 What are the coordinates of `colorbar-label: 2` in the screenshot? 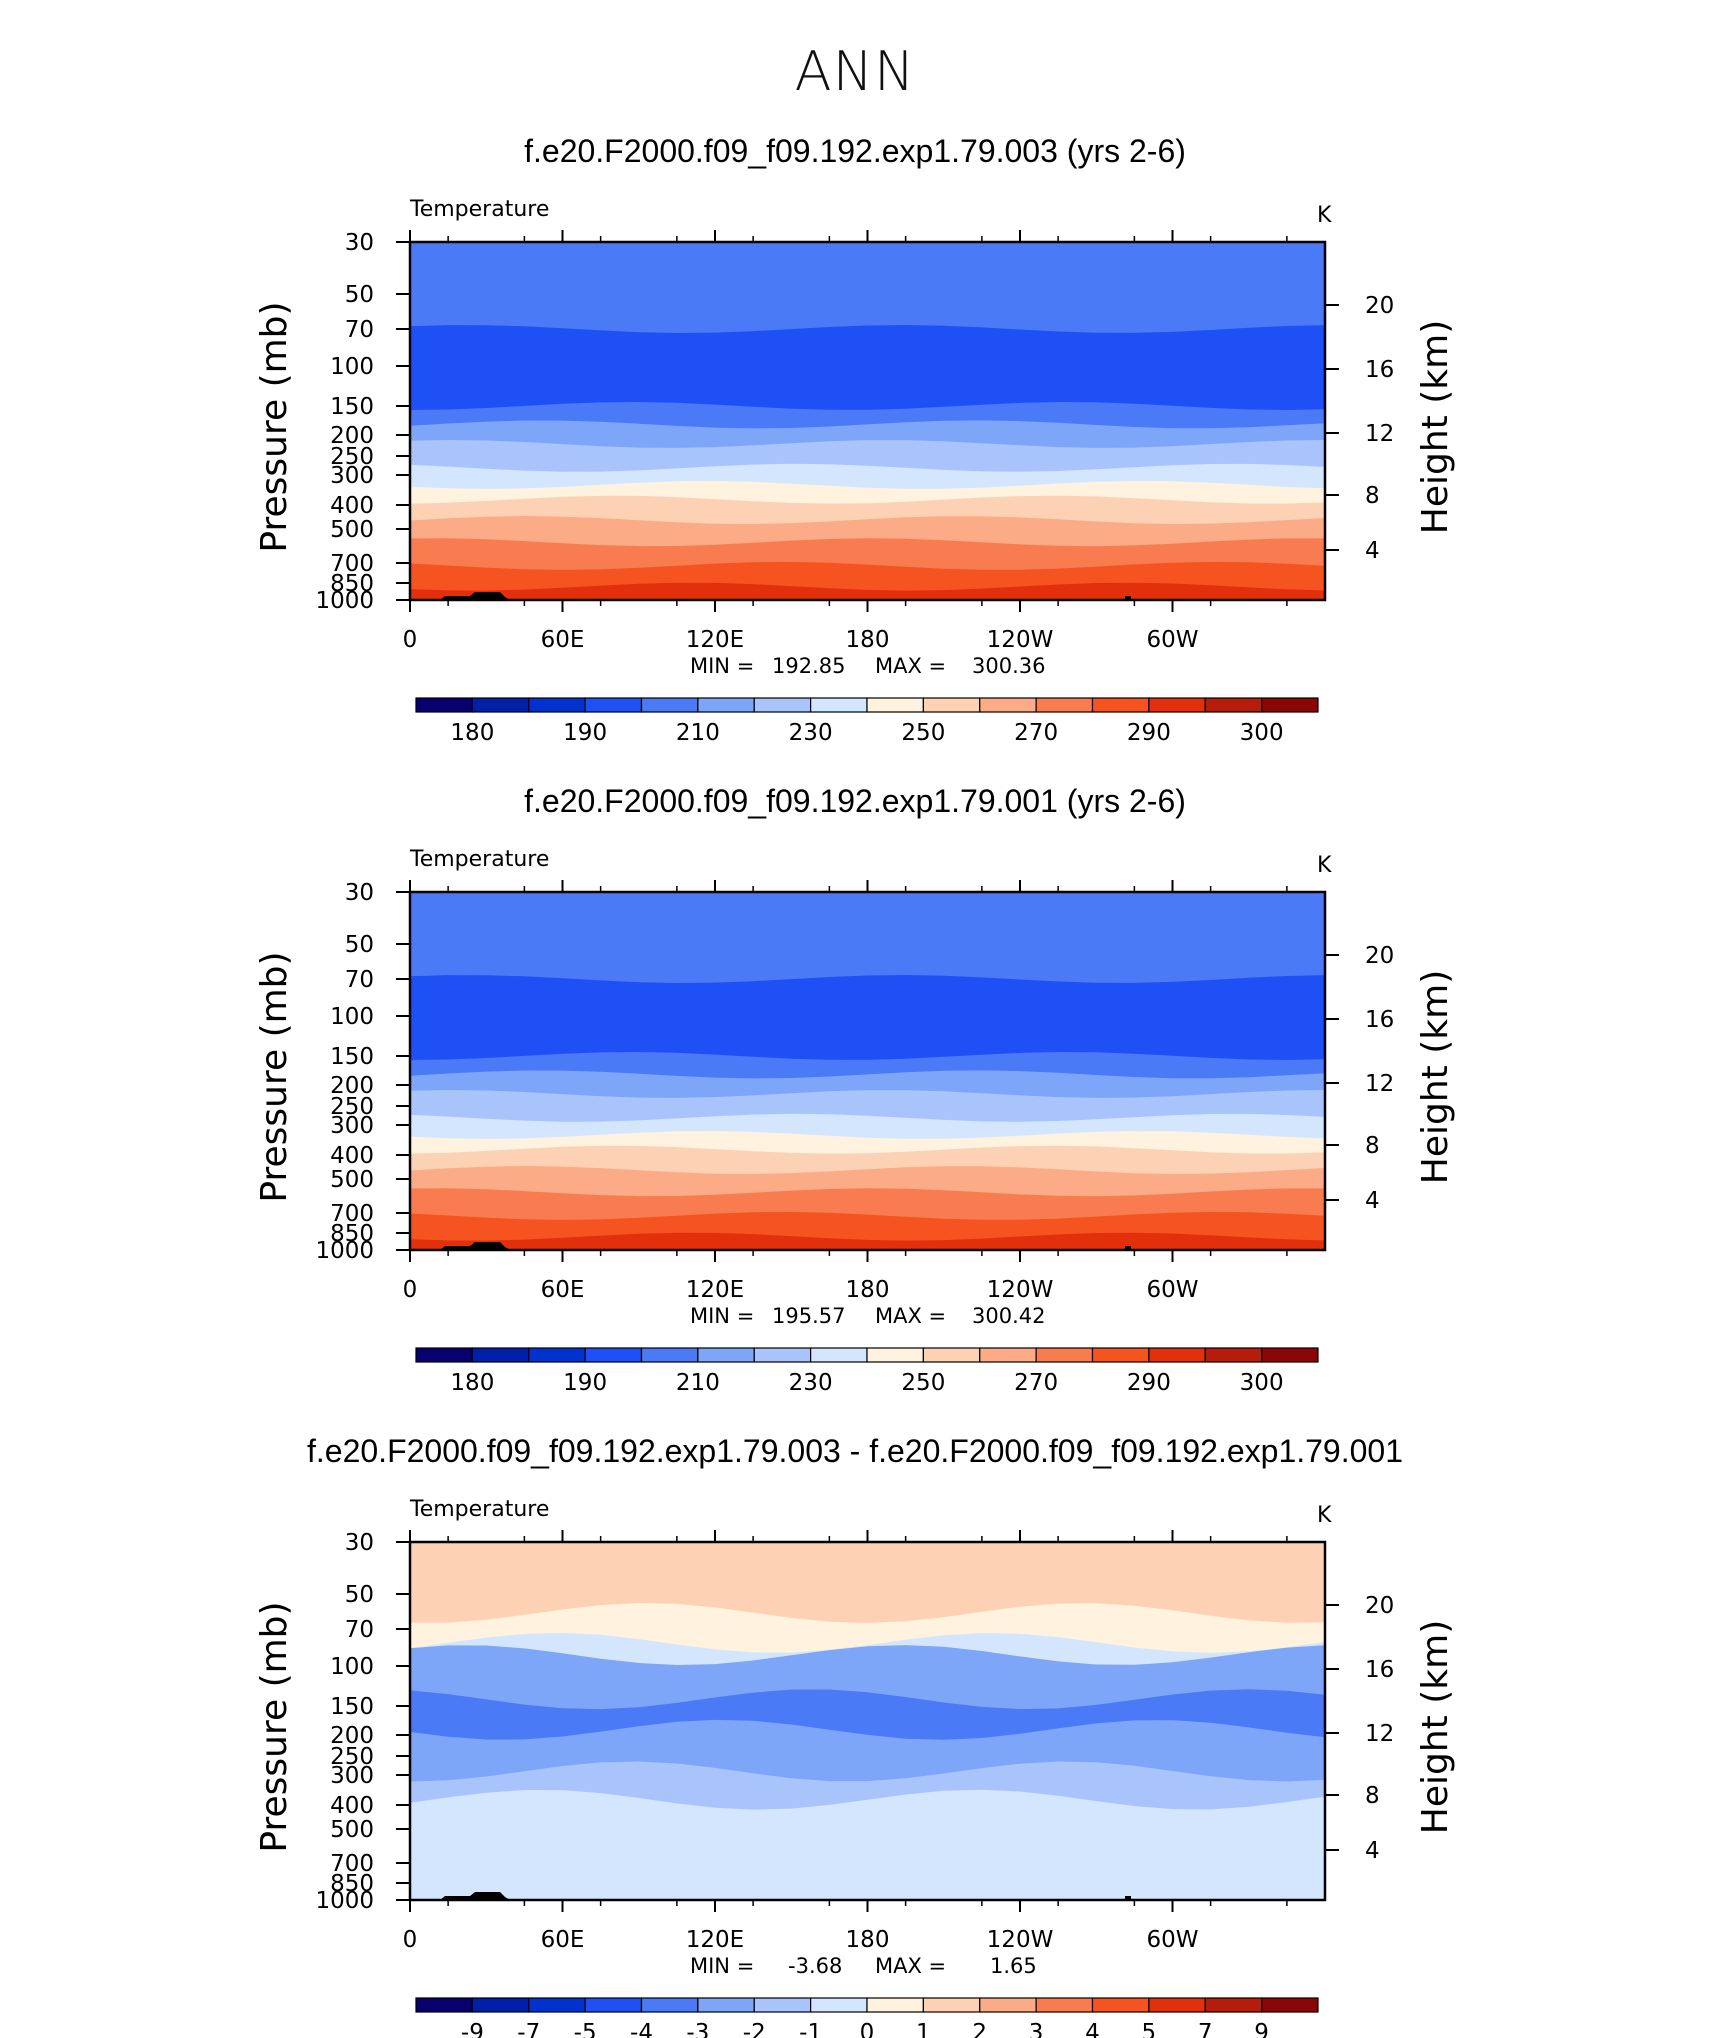 It's located at (979, 2029).